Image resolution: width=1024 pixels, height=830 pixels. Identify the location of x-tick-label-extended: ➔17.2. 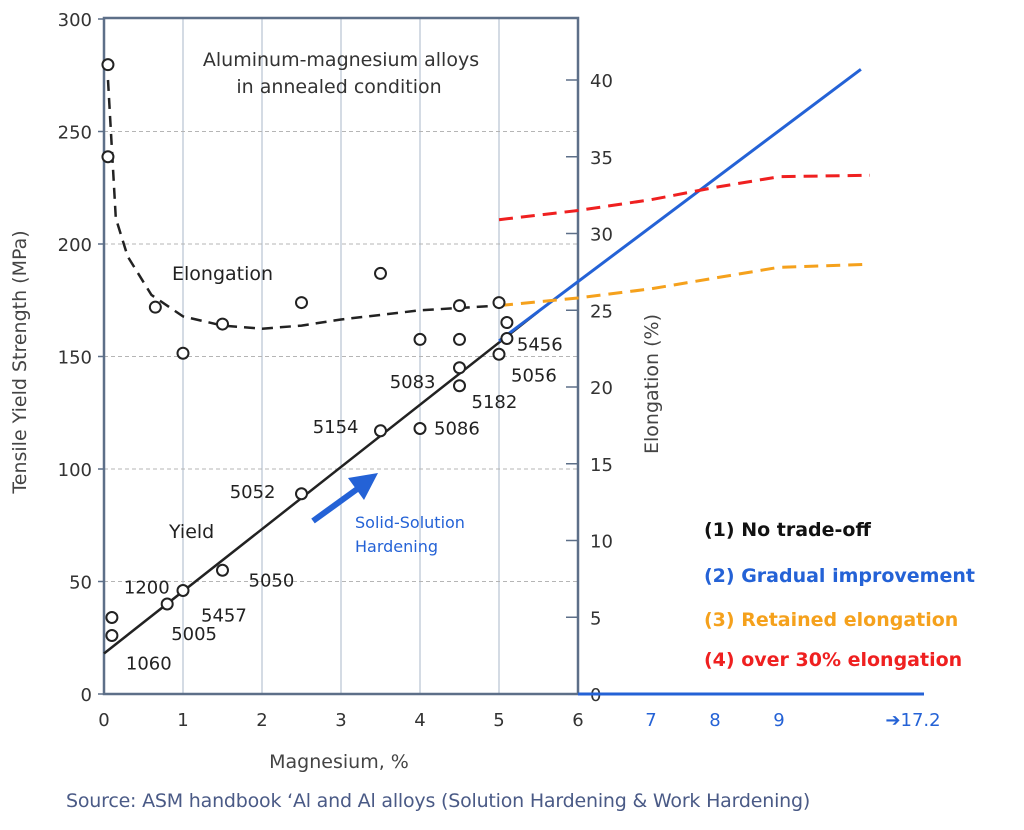
(912, 720).